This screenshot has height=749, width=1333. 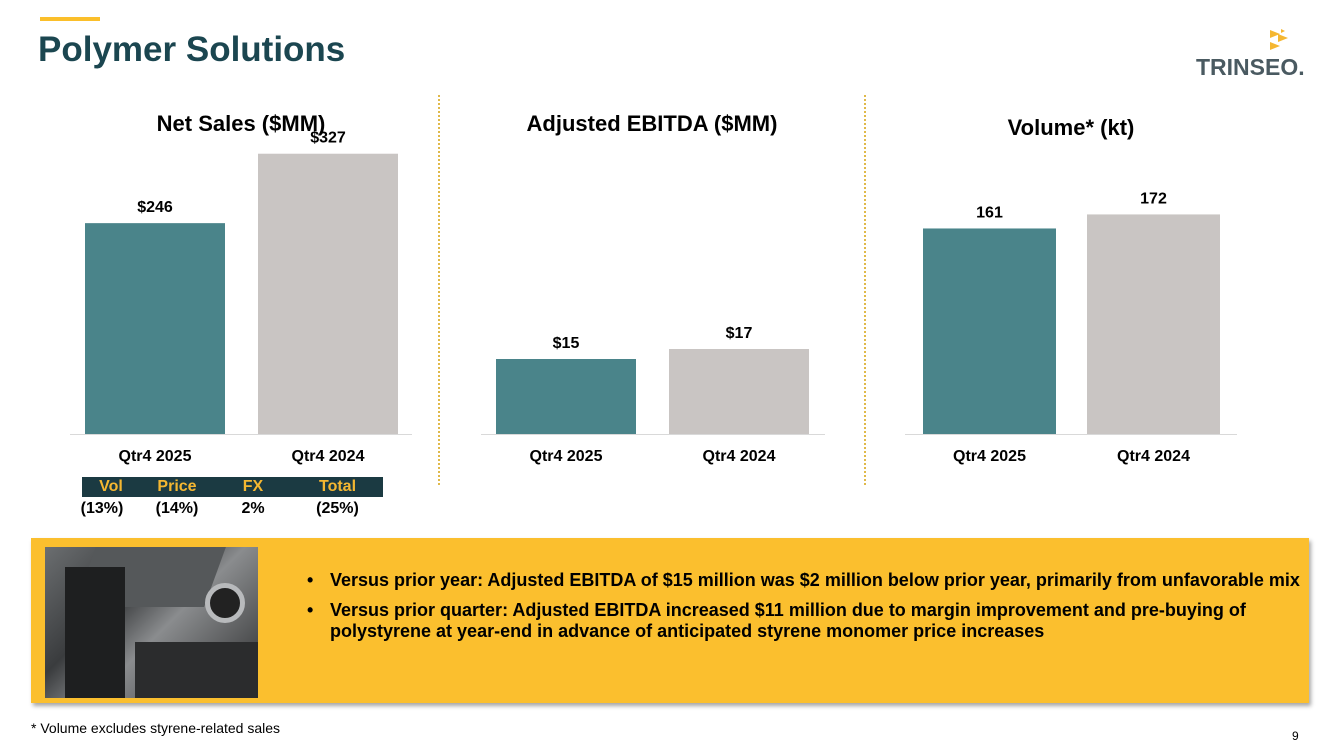 What do you see at coordinates (241, 123) in the screenshot?
I see `net-sales-chart-title: Net Sales ($MM)` at bounding box center [241, 123].